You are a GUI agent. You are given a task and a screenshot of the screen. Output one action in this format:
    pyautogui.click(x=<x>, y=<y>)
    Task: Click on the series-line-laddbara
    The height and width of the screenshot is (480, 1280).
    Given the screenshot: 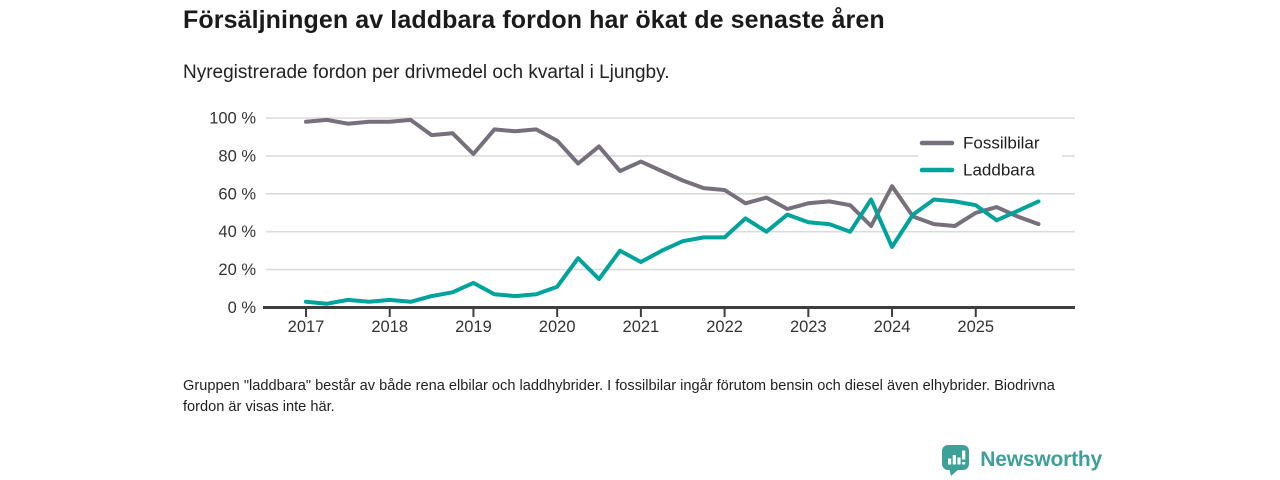 What is the action you would take?
    pyautogui.click(x=672, y=251)
    